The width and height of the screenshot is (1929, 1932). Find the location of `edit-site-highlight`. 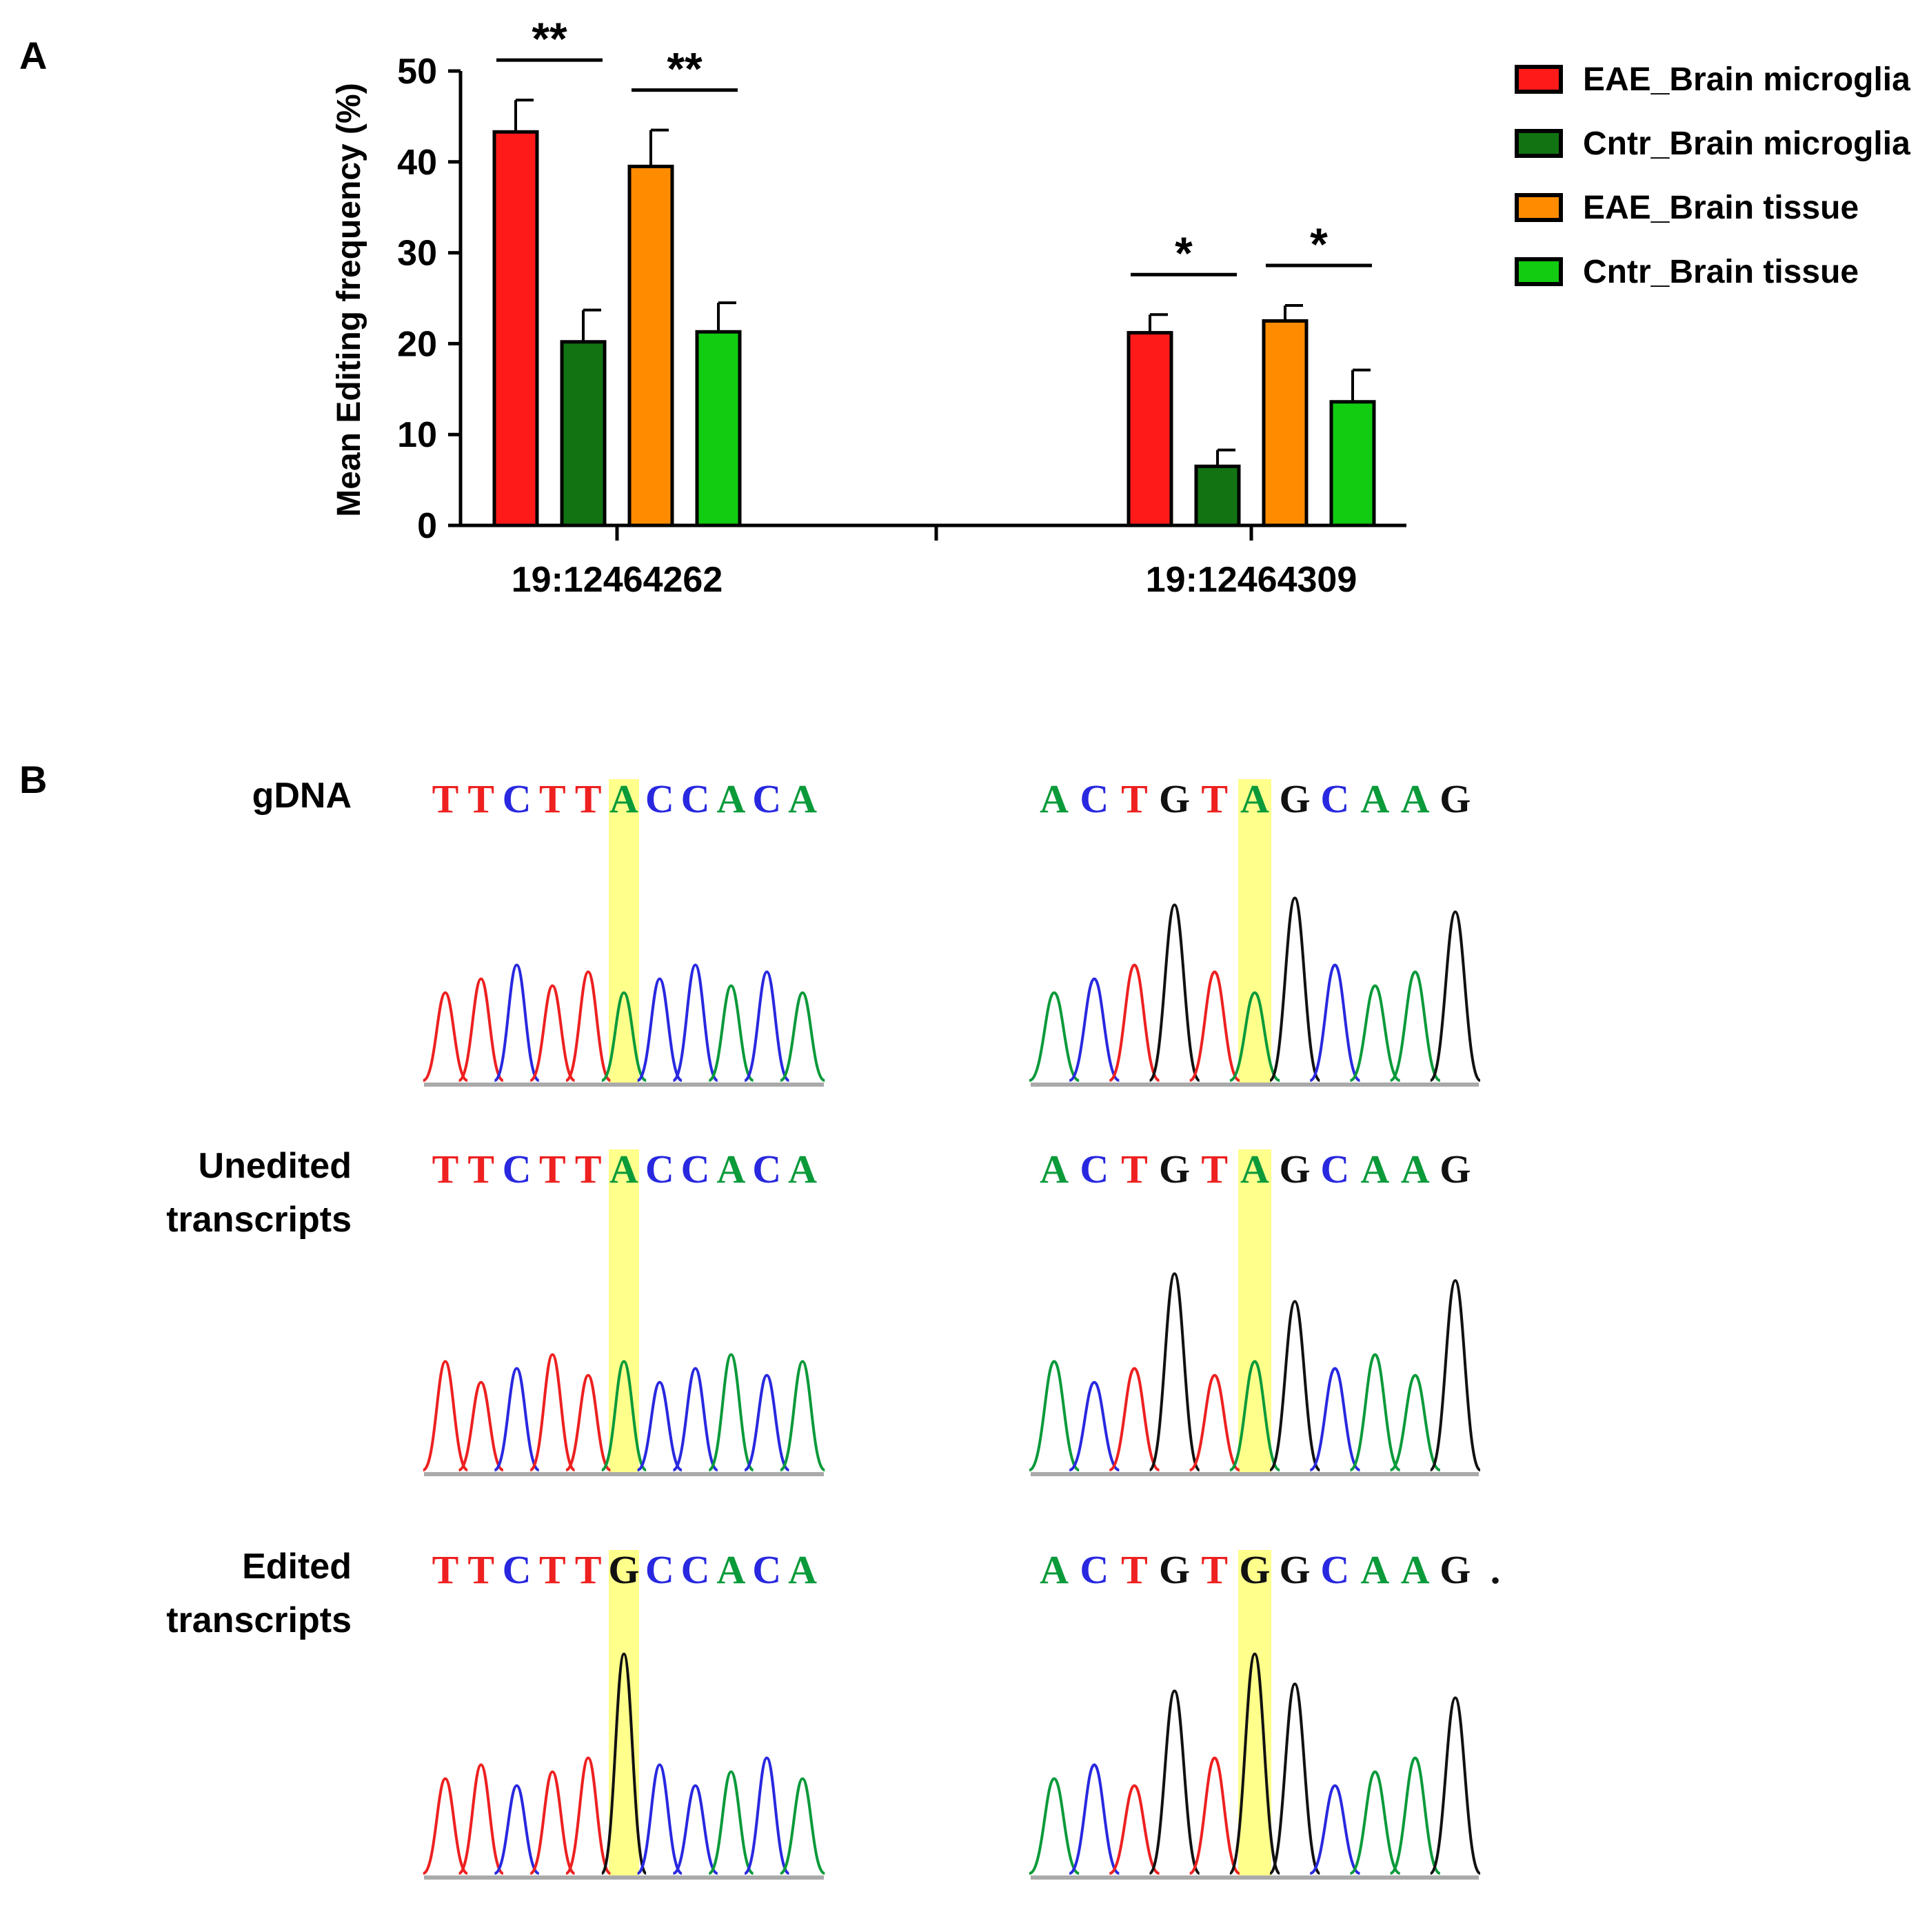

edit-site-highlight is located at coordinates (624, 1712).